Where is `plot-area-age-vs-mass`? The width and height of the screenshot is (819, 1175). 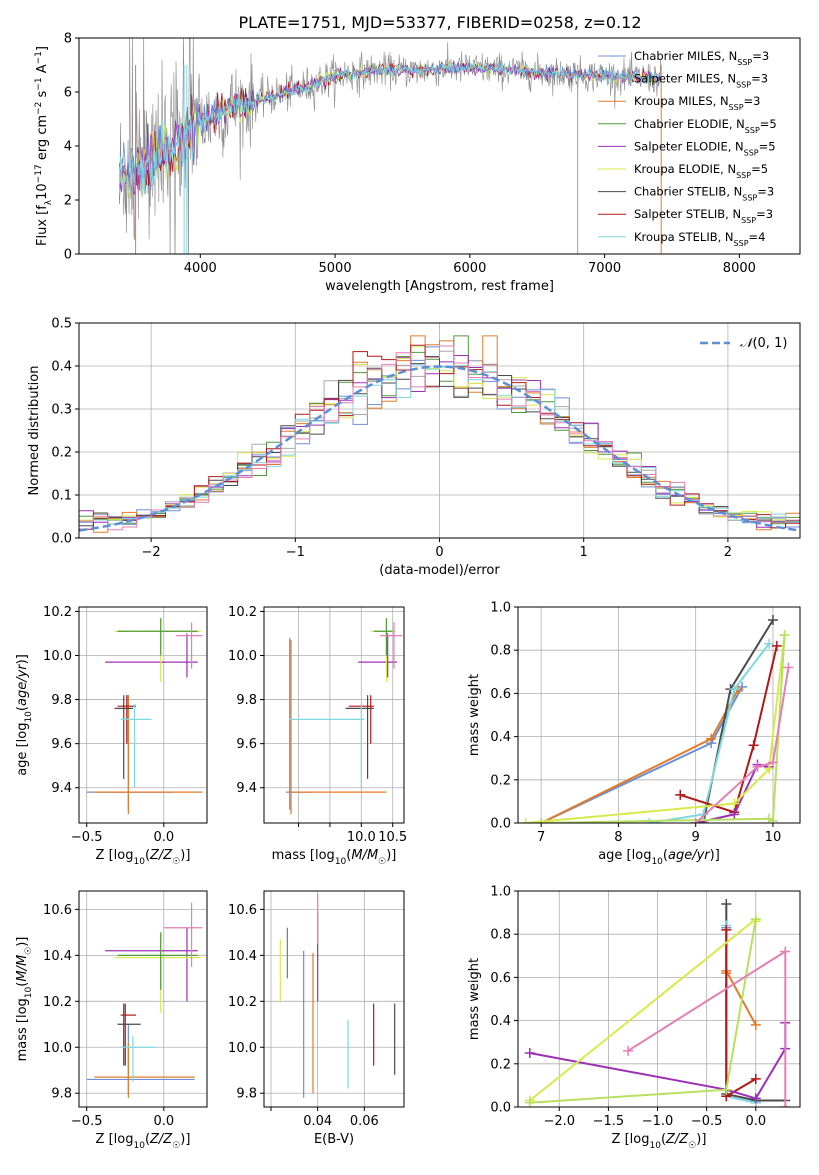 plot-area-age-vs-mass is located at coordinates (344, 716).